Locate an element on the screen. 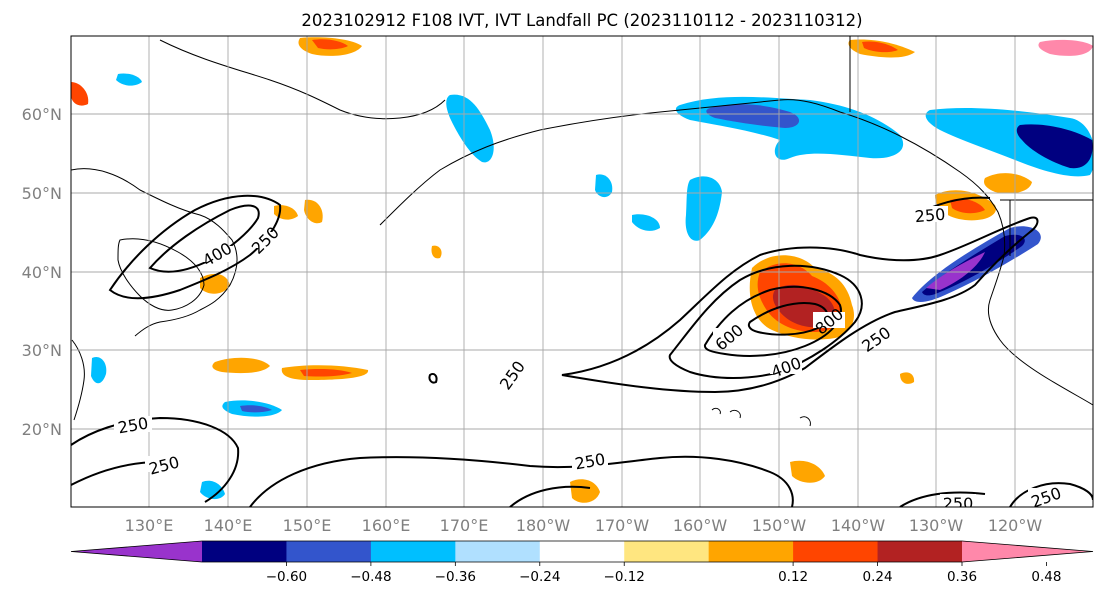  lon-label: 130°E is located at coordinates (149, 525).